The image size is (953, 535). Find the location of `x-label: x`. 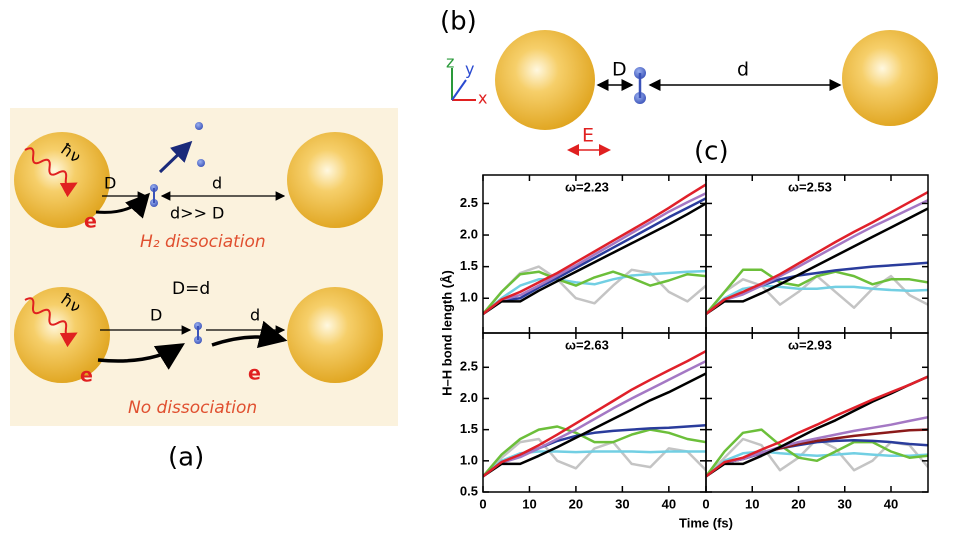

x-label: x is located at coordinates (482, 98).